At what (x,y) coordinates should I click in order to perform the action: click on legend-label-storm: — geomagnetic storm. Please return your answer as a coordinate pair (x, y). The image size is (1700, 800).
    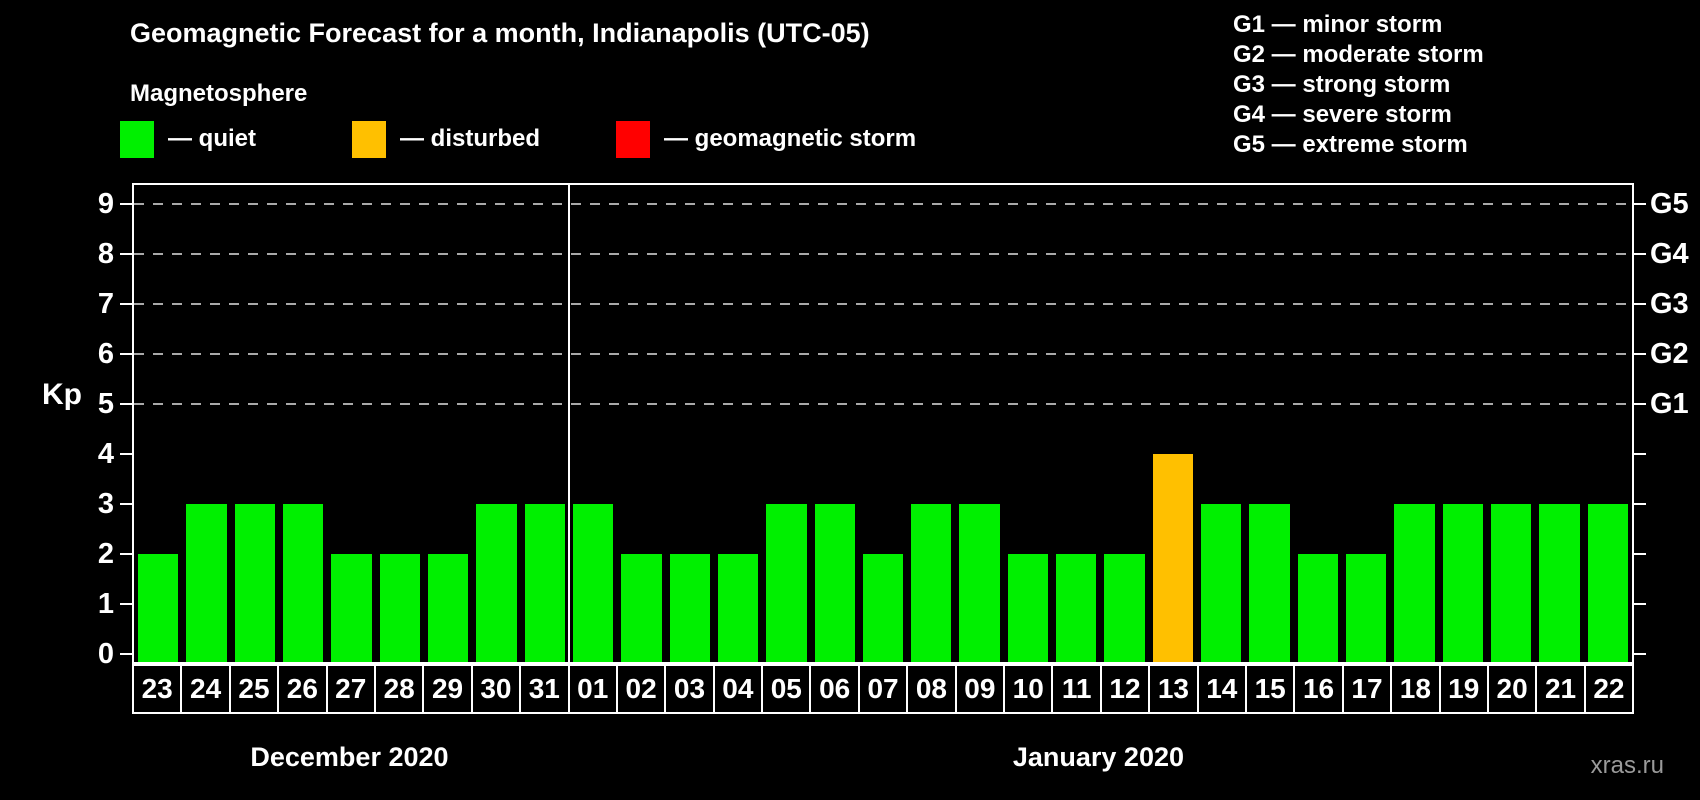
    Looking at the image, I should click on (790, 138).